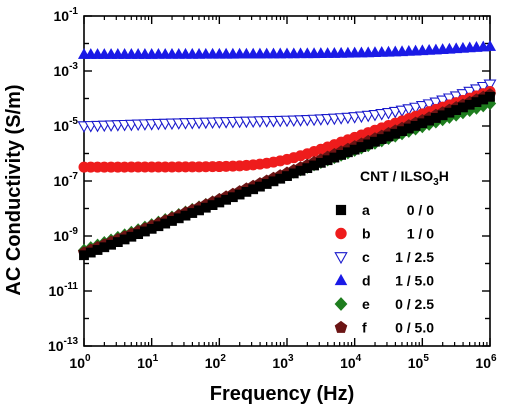 The width and height of the screenshot is (510, 419). I want to click on x-tick-label-exponent: 3, so click(291, 358).